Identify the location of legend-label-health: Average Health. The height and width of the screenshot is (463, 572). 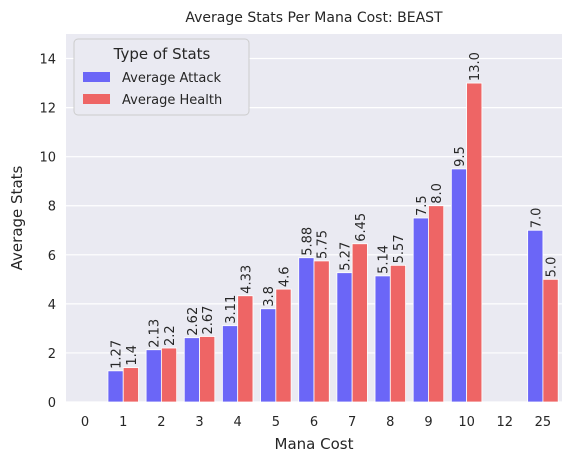
(172, 100).